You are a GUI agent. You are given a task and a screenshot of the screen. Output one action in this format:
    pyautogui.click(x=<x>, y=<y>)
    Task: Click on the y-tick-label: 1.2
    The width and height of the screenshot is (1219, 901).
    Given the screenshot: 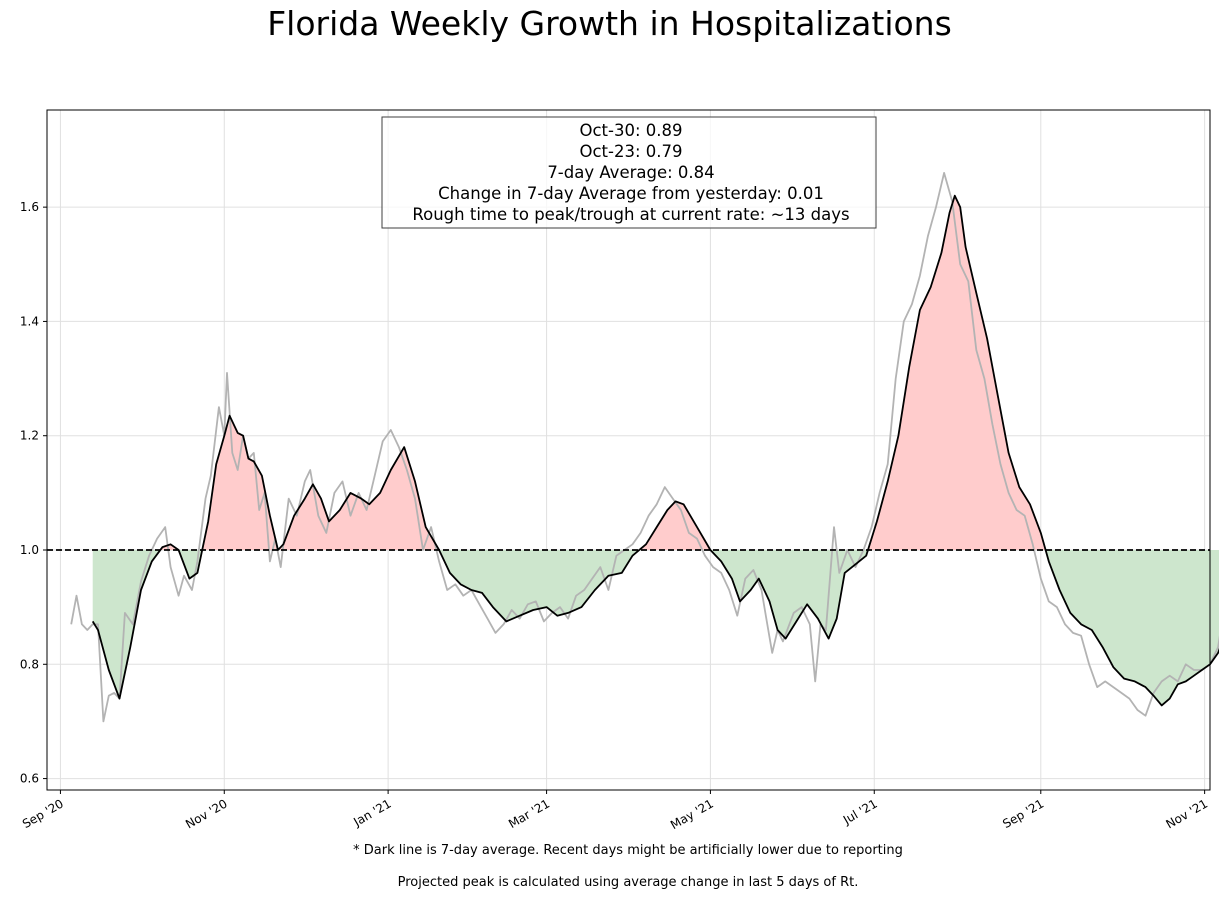 What is the action you would take?
    pyautogui.click(x=29, y=436)
    